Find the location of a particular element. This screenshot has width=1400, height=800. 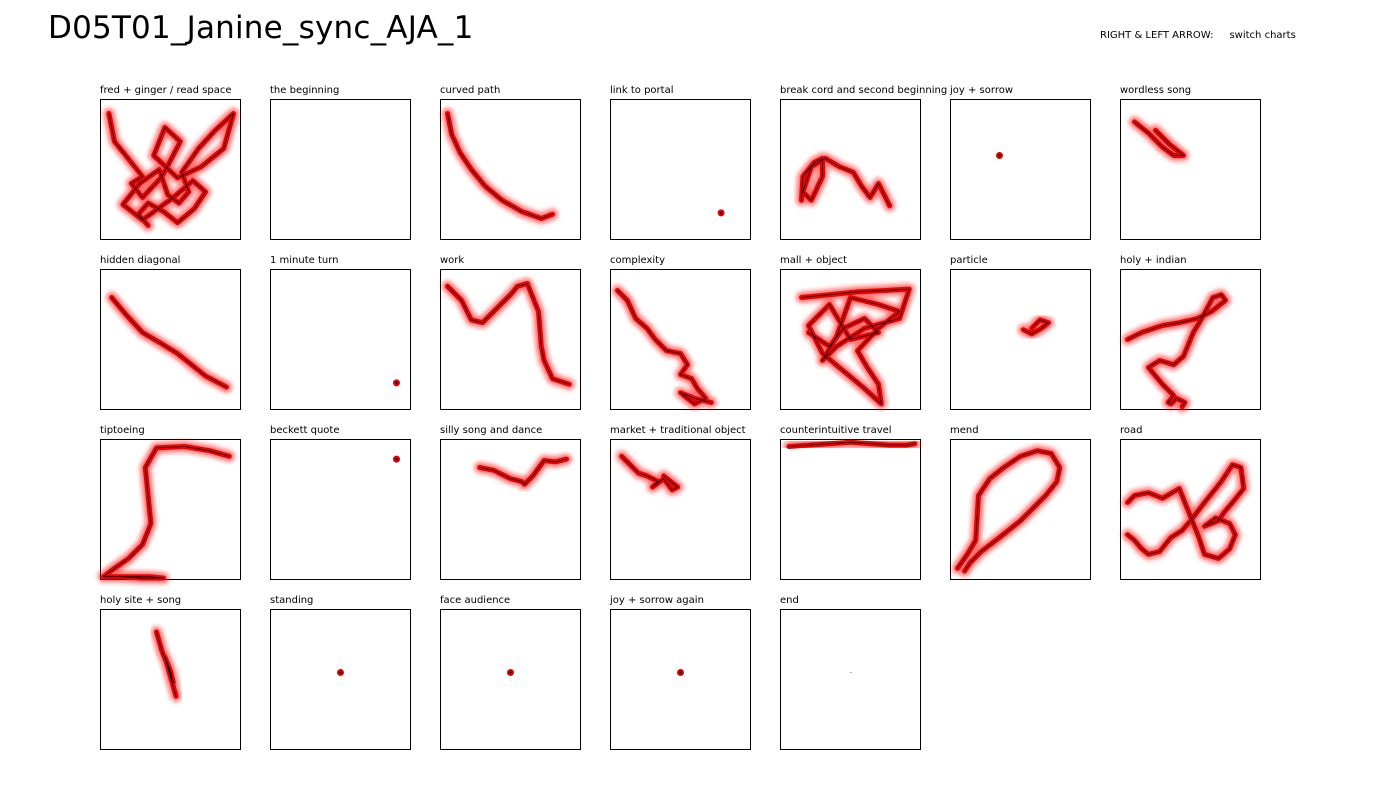

chart-title: hidden diagonal is located at coordinates (140, 260).